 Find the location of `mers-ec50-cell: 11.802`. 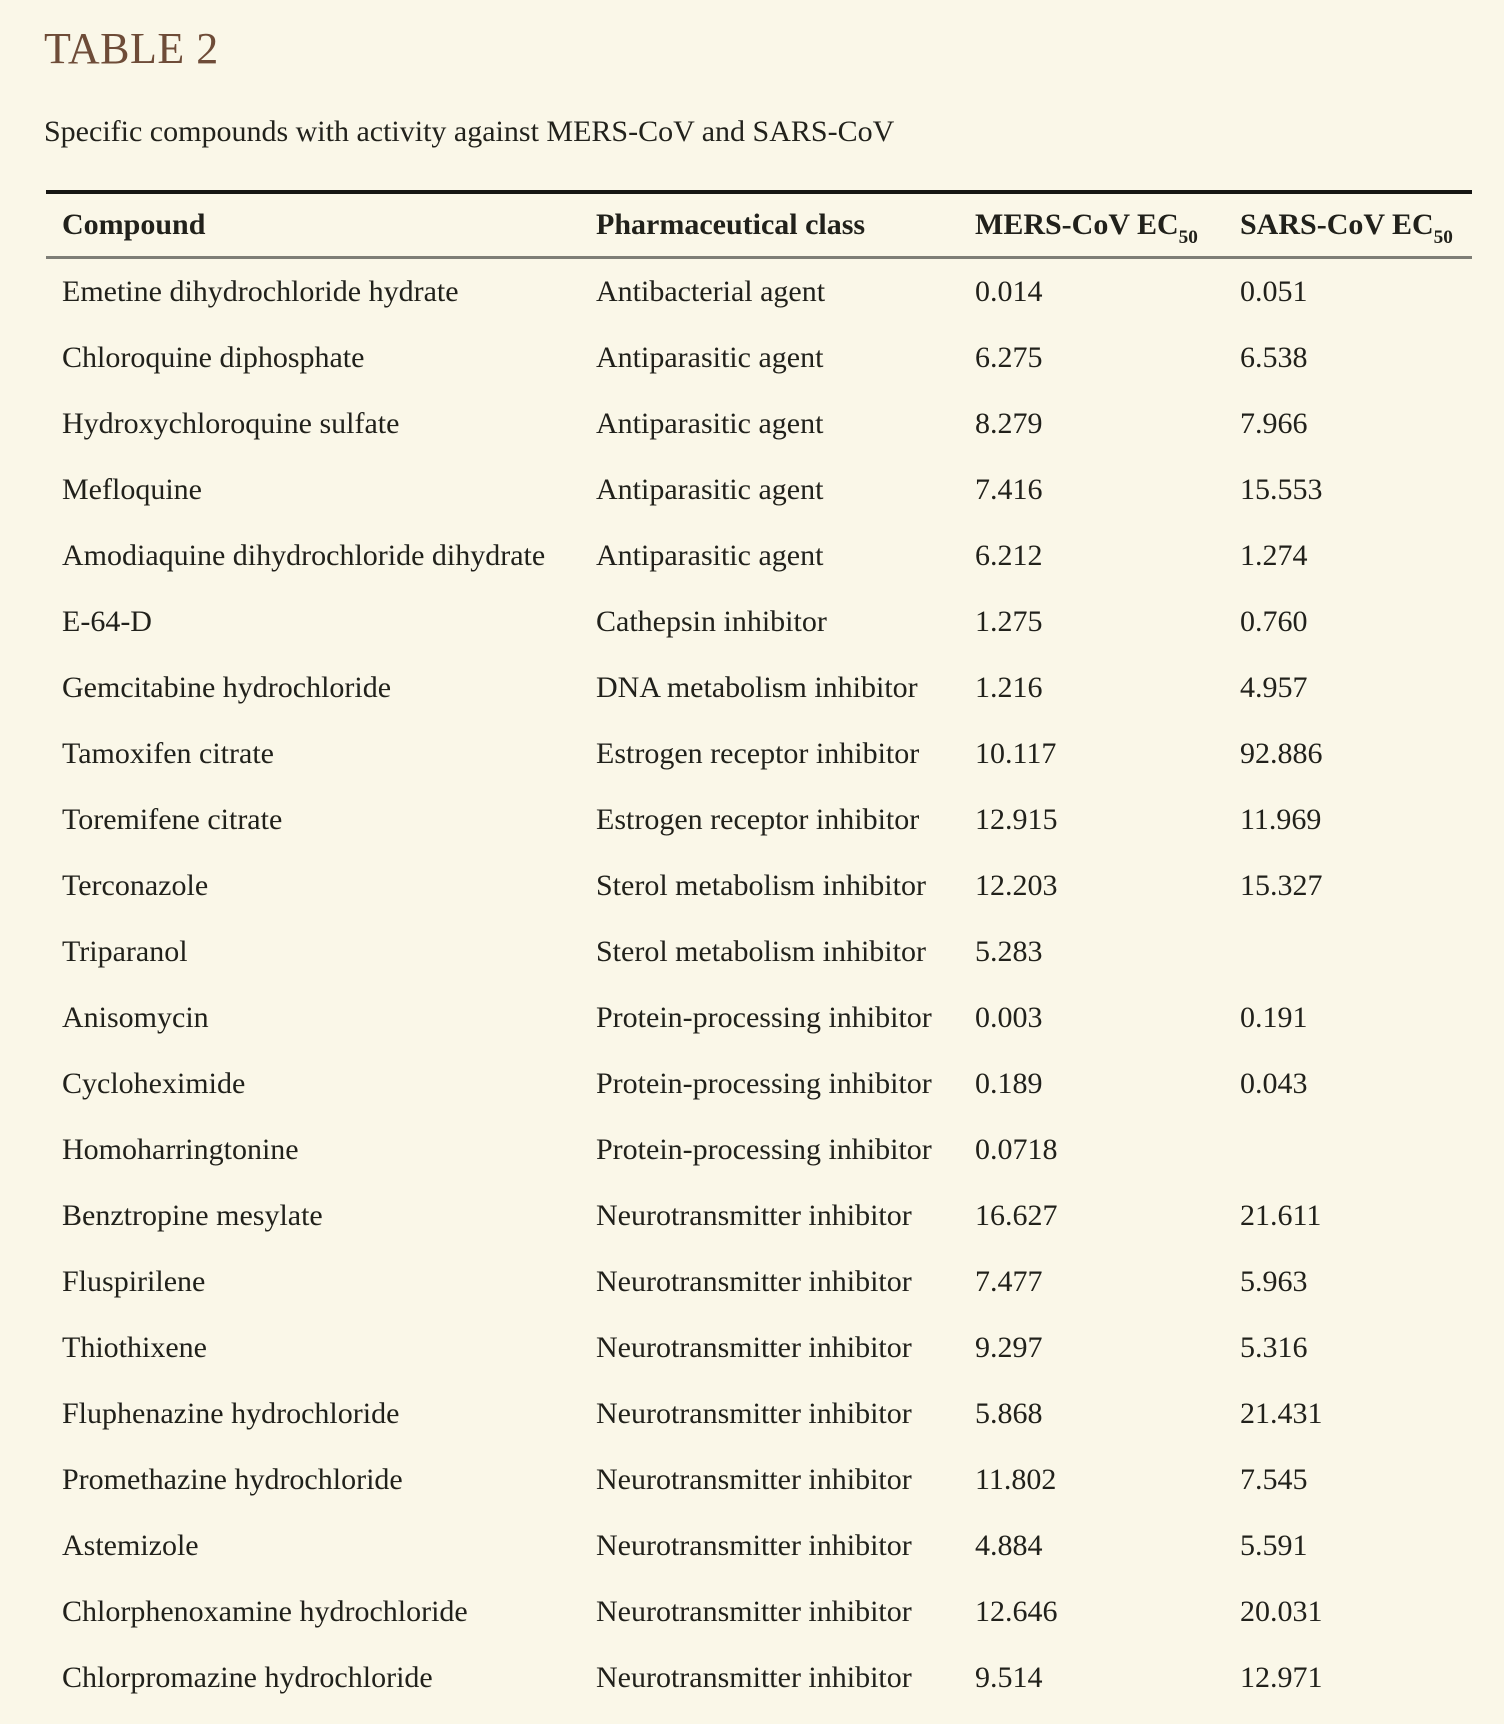

mers-ec50-cell: 11.802 is located at coordinates (1016, 1480).